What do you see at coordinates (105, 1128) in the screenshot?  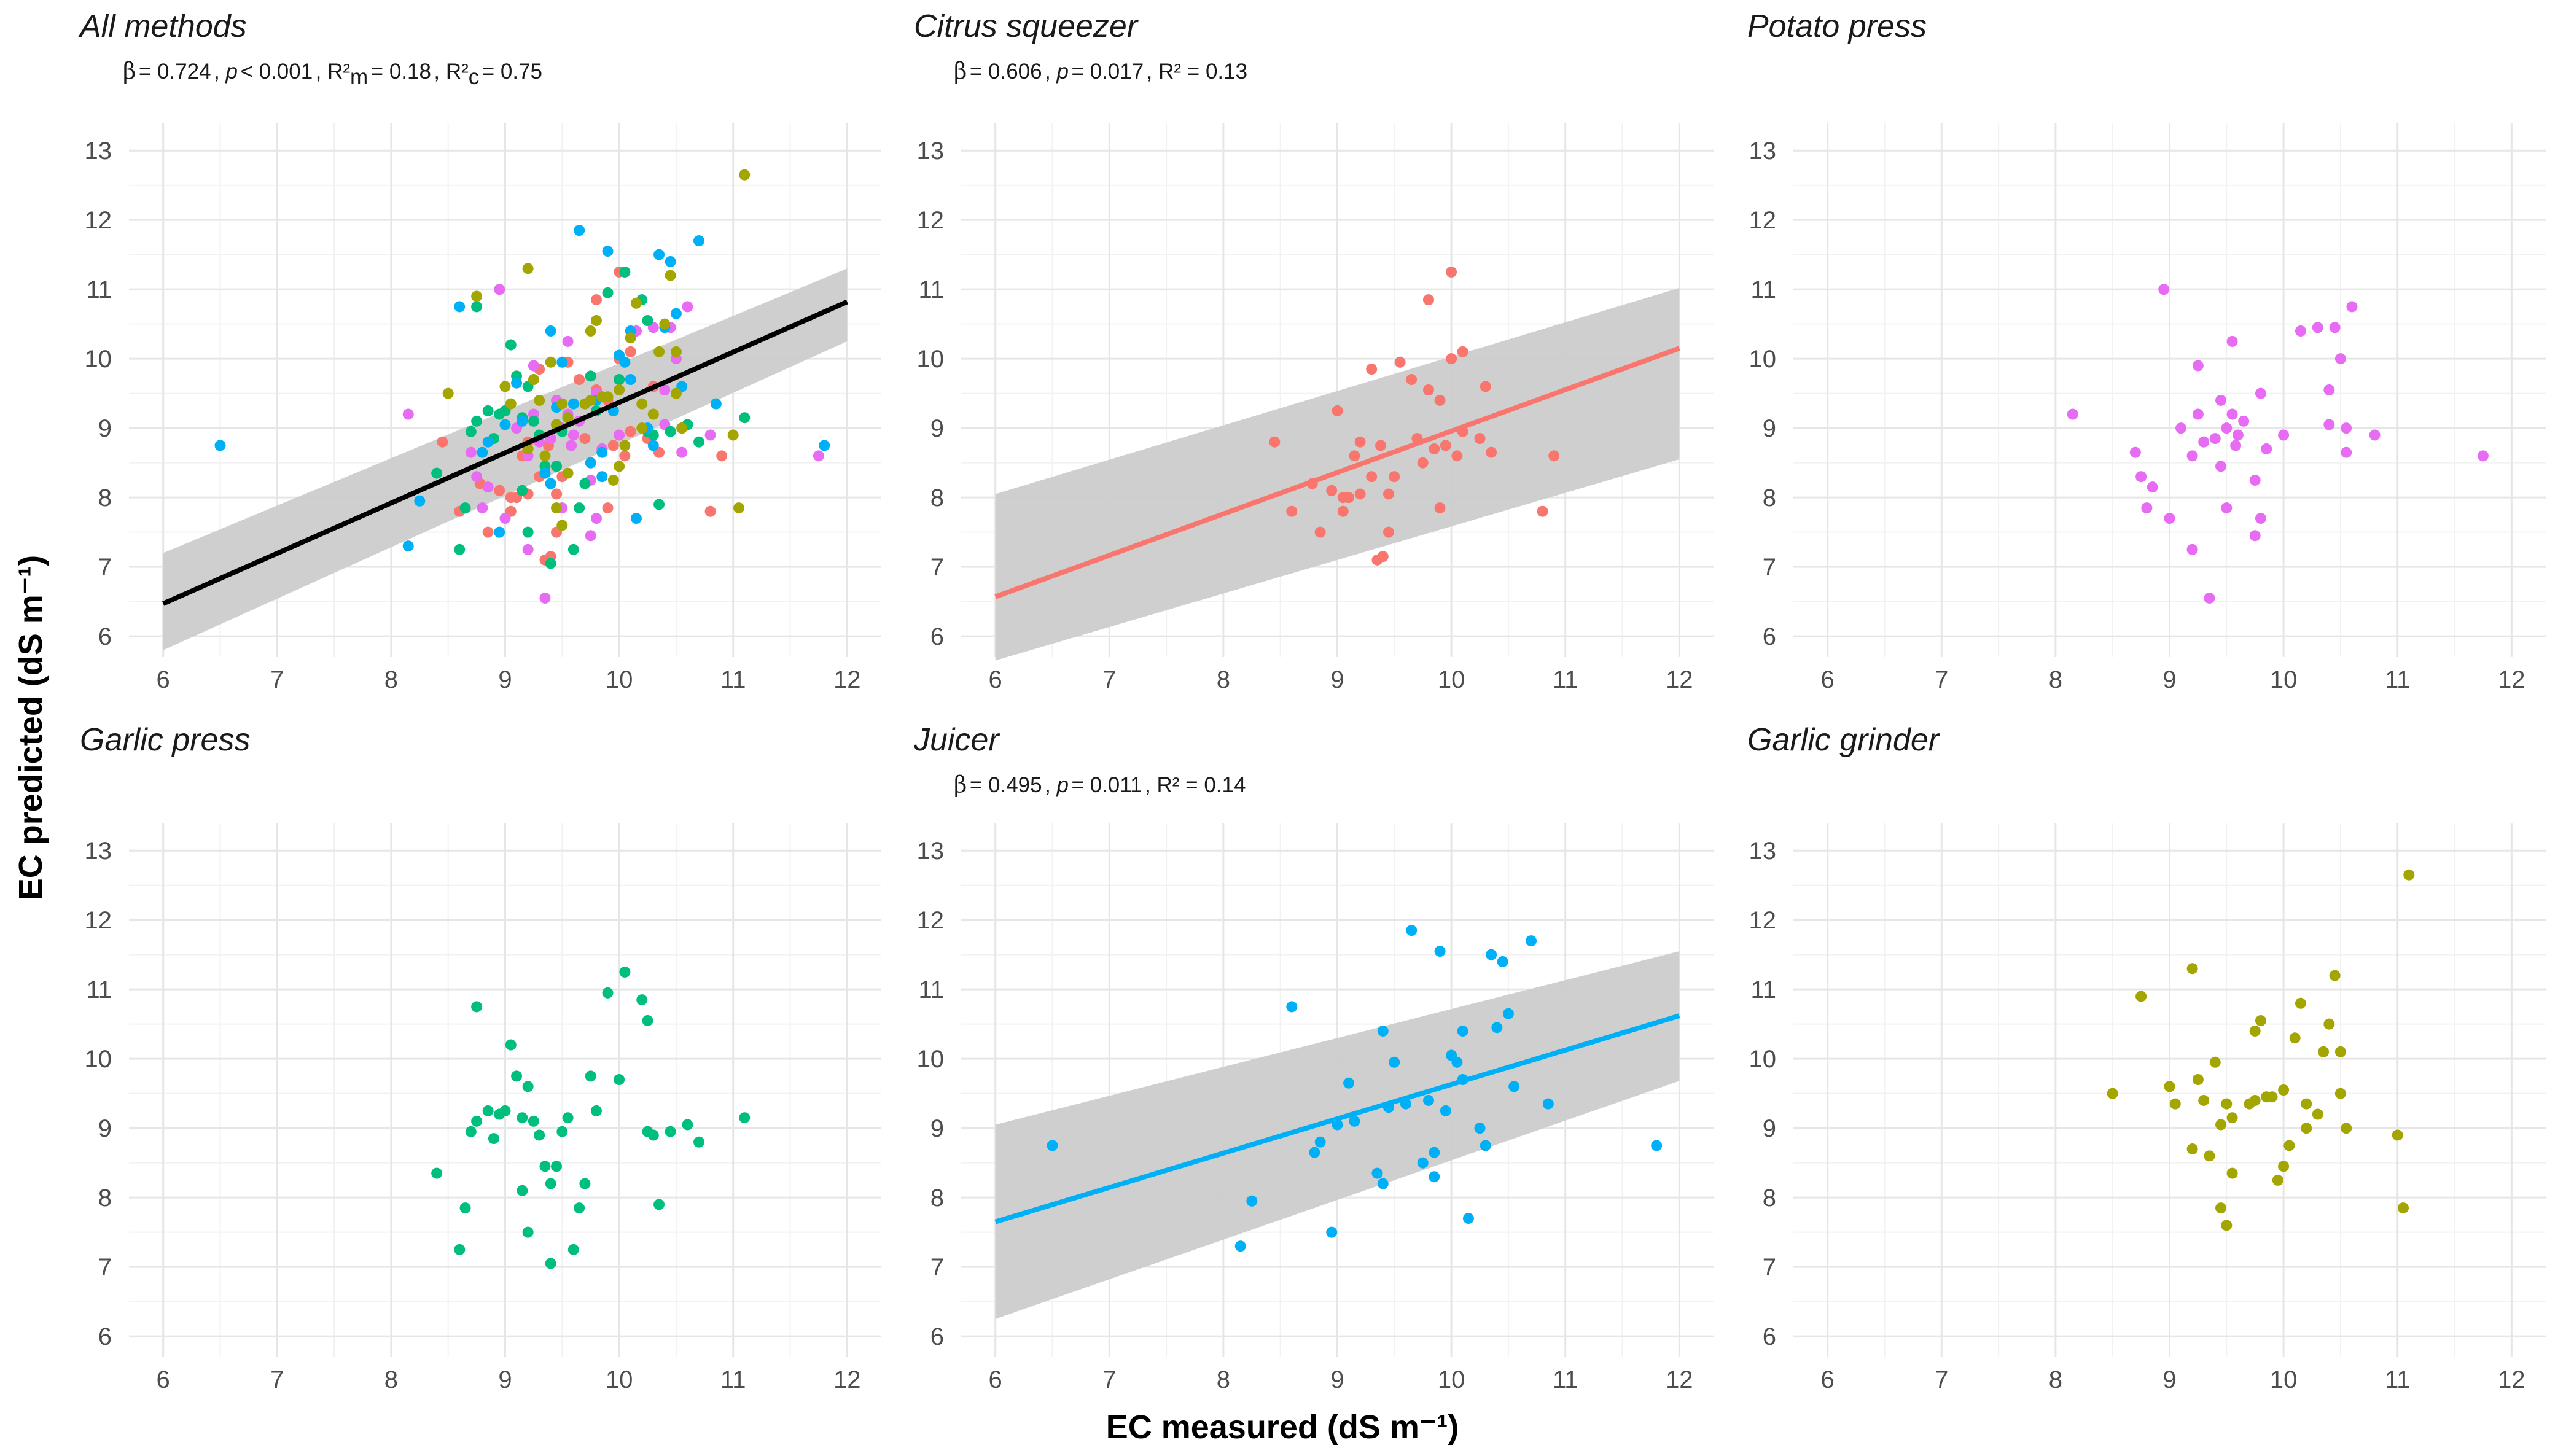 I see `y-tick-label: 9` at bounding box center [105, 1128].